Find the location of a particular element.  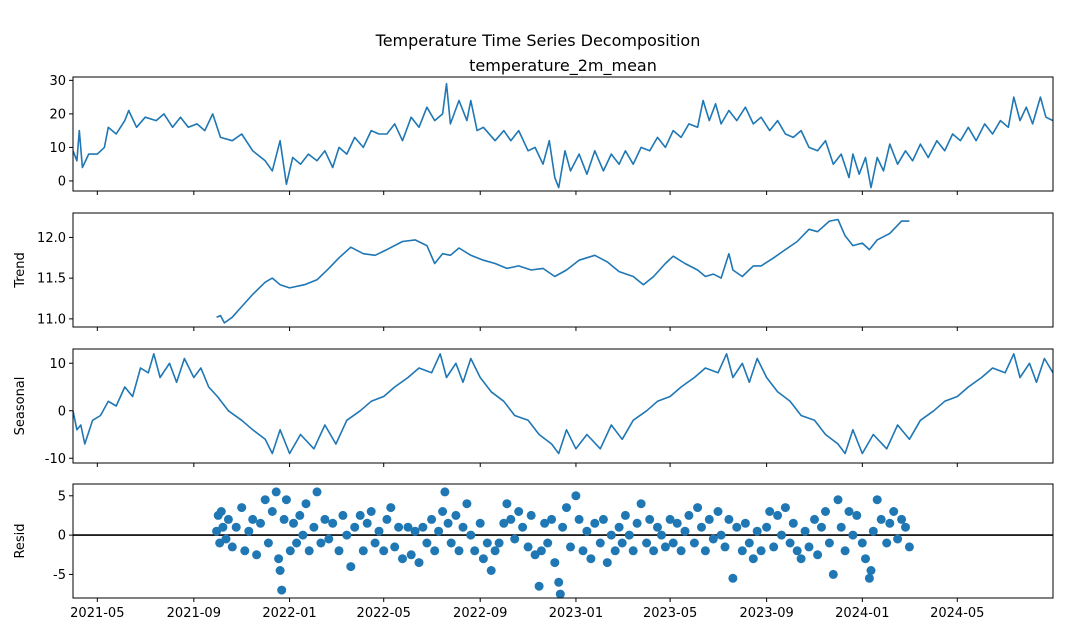

xtick-label: 2022-09 is located at coordinates (480, 613).